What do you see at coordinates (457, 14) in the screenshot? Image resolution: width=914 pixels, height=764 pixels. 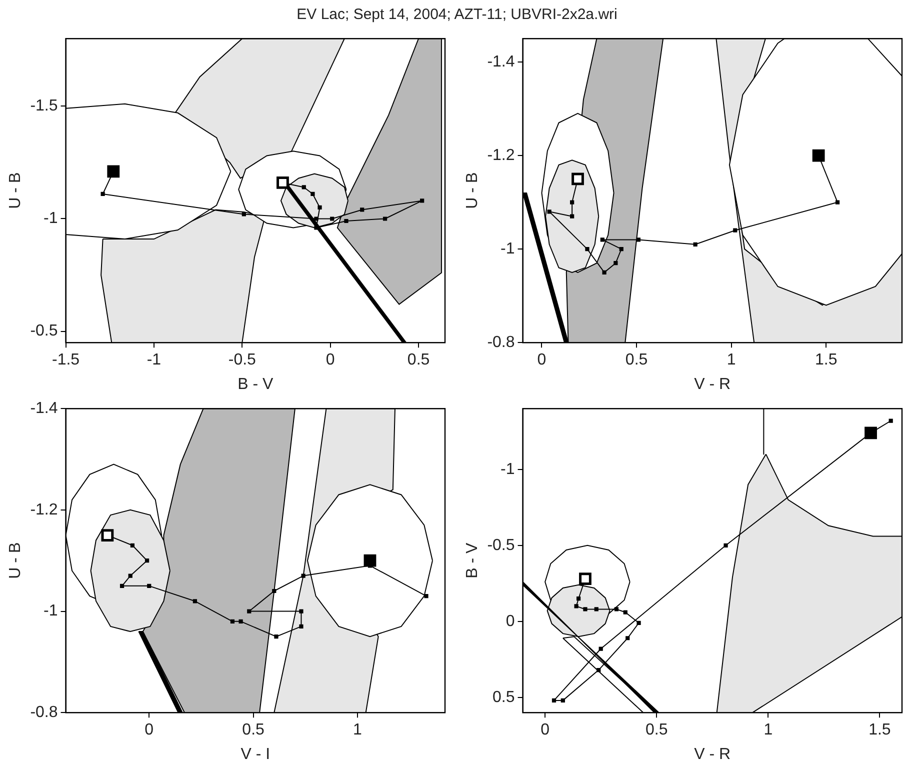 I see `chart-title: EV Lac; Sept 14, 2004; AZT-11; UBVRI-2x2a.wri` at bounding box center [457, 14].